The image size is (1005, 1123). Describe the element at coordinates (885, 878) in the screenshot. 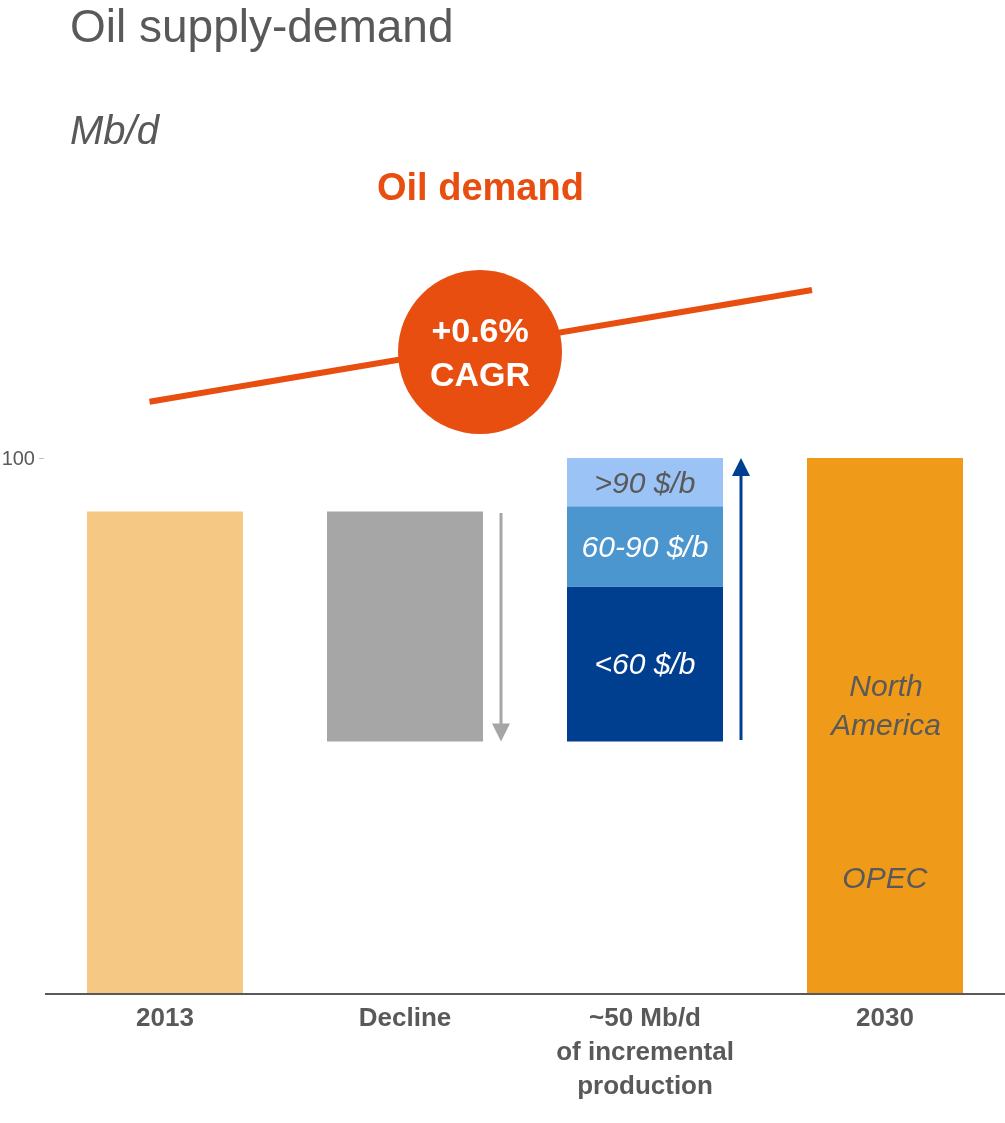

I see `data-label: OPEC` at that location.